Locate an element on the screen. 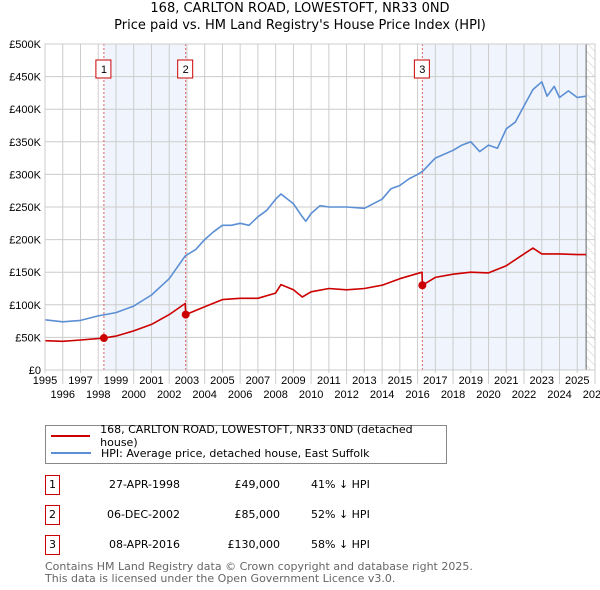 The width and height of the screenshot is (600, 590). x-tick-label: 2003 is located at coordinates (187, 381).